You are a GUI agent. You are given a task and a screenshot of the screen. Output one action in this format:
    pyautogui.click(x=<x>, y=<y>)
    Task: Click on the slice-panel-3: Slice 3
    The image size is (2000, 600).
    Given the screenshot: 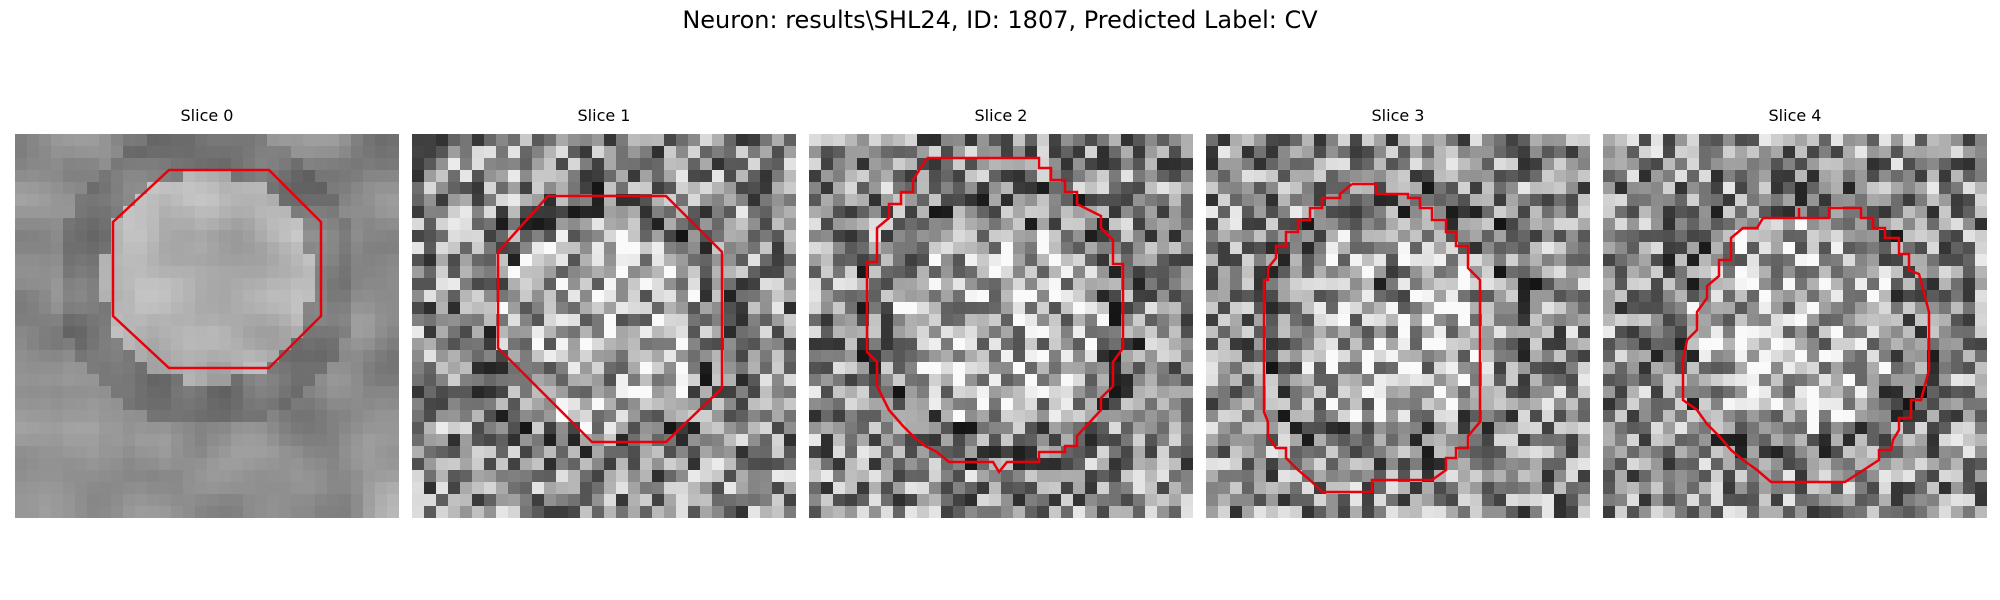 What is the action you would take?
    pyautogui.click(x=1398, y=312)
    